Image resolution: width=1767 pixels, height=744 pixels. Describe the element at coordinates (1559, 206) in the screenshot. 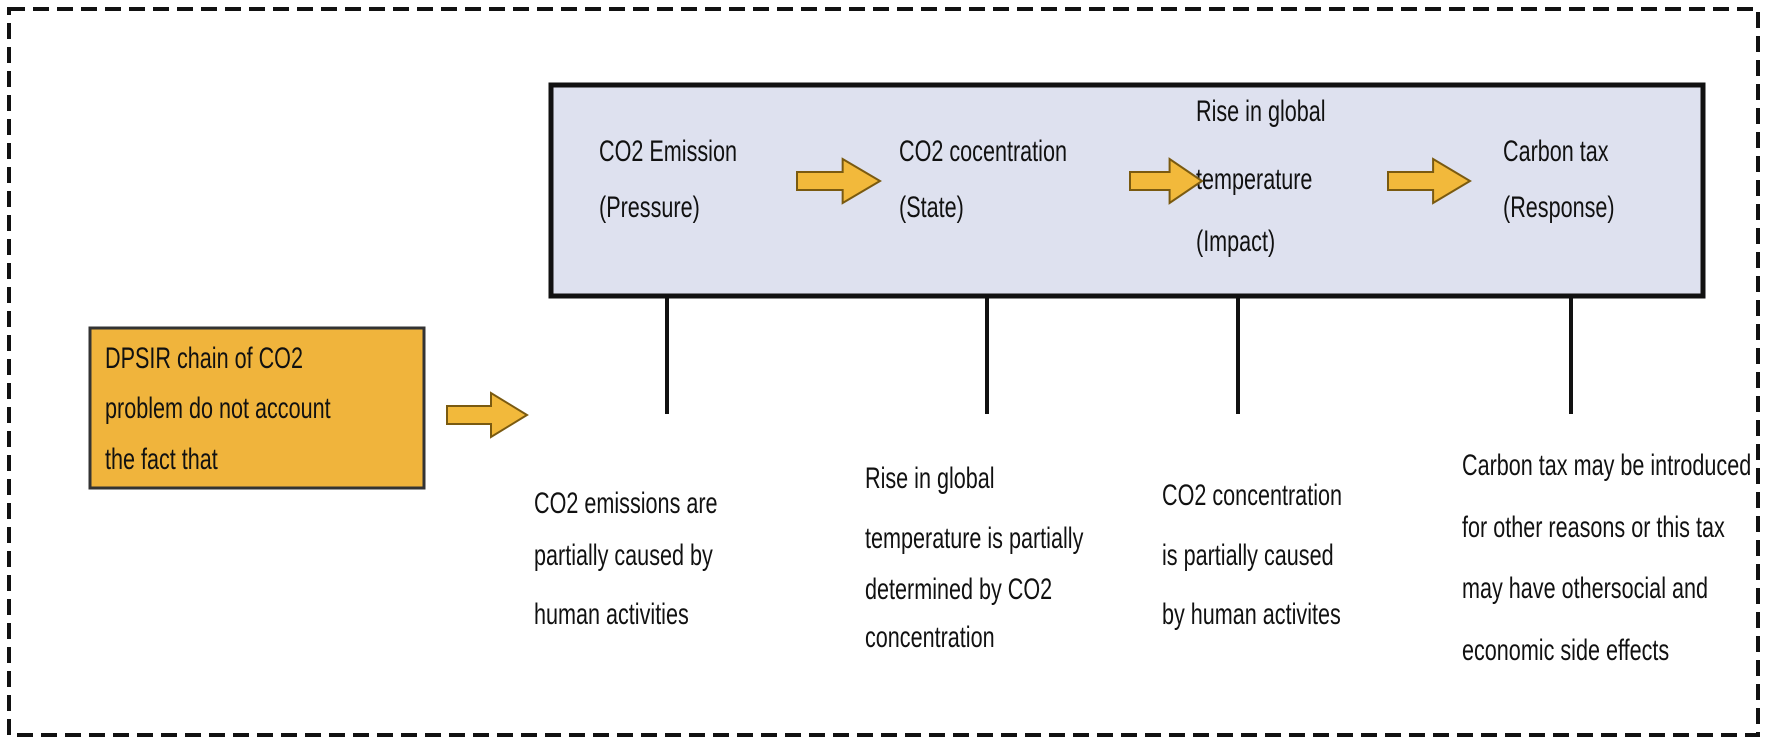

I see `stage-text: (Response)` at that location.